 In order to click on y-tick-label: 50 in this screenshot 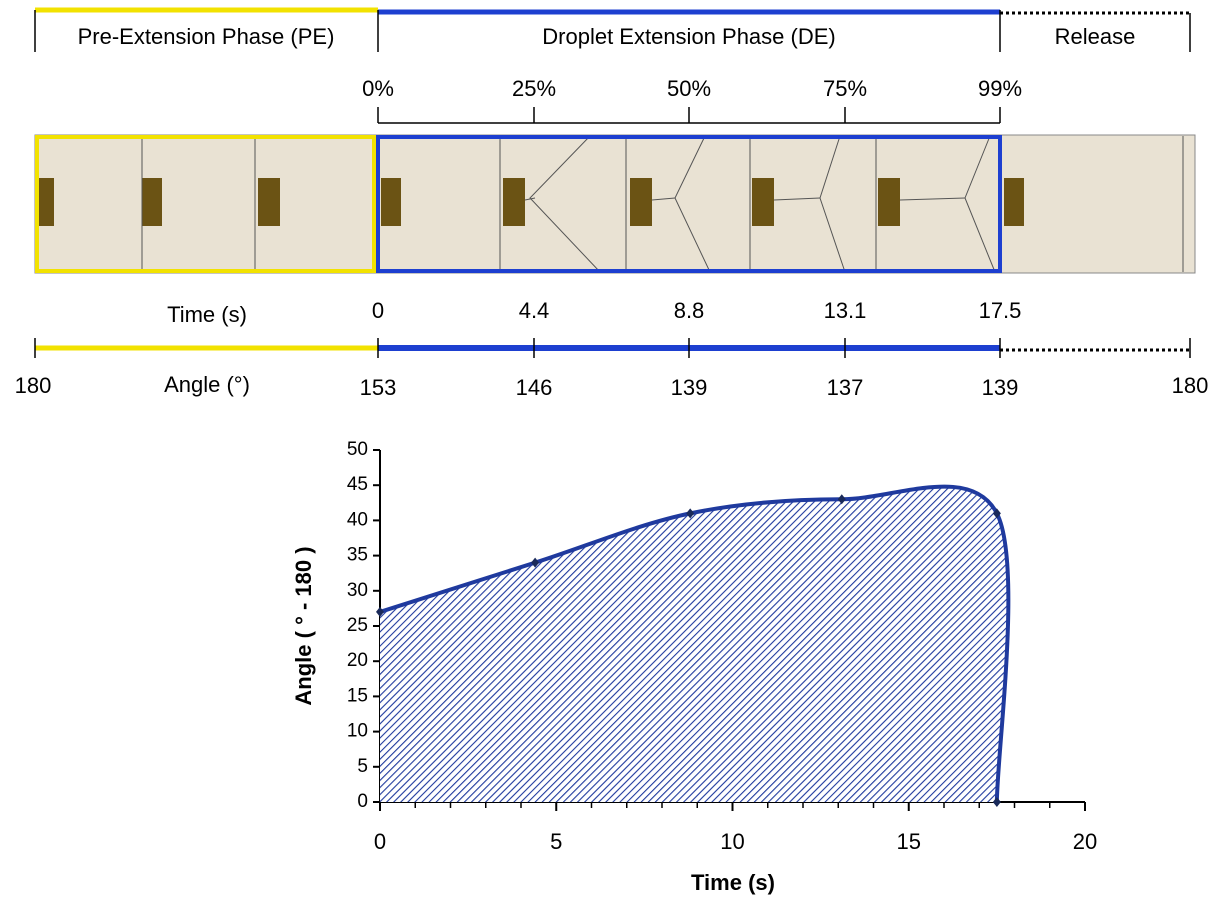, I will do `click(357, 449)`.